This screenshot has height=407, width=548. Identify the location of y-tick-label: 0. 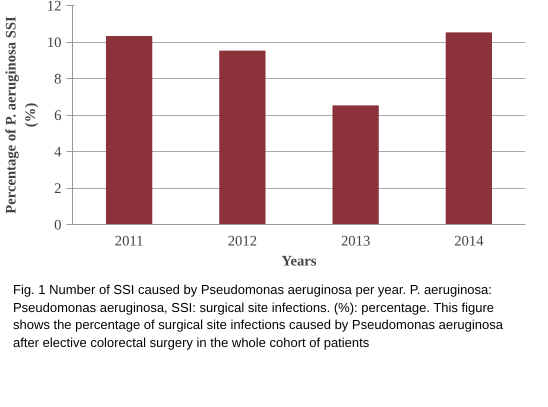
(58, 226).